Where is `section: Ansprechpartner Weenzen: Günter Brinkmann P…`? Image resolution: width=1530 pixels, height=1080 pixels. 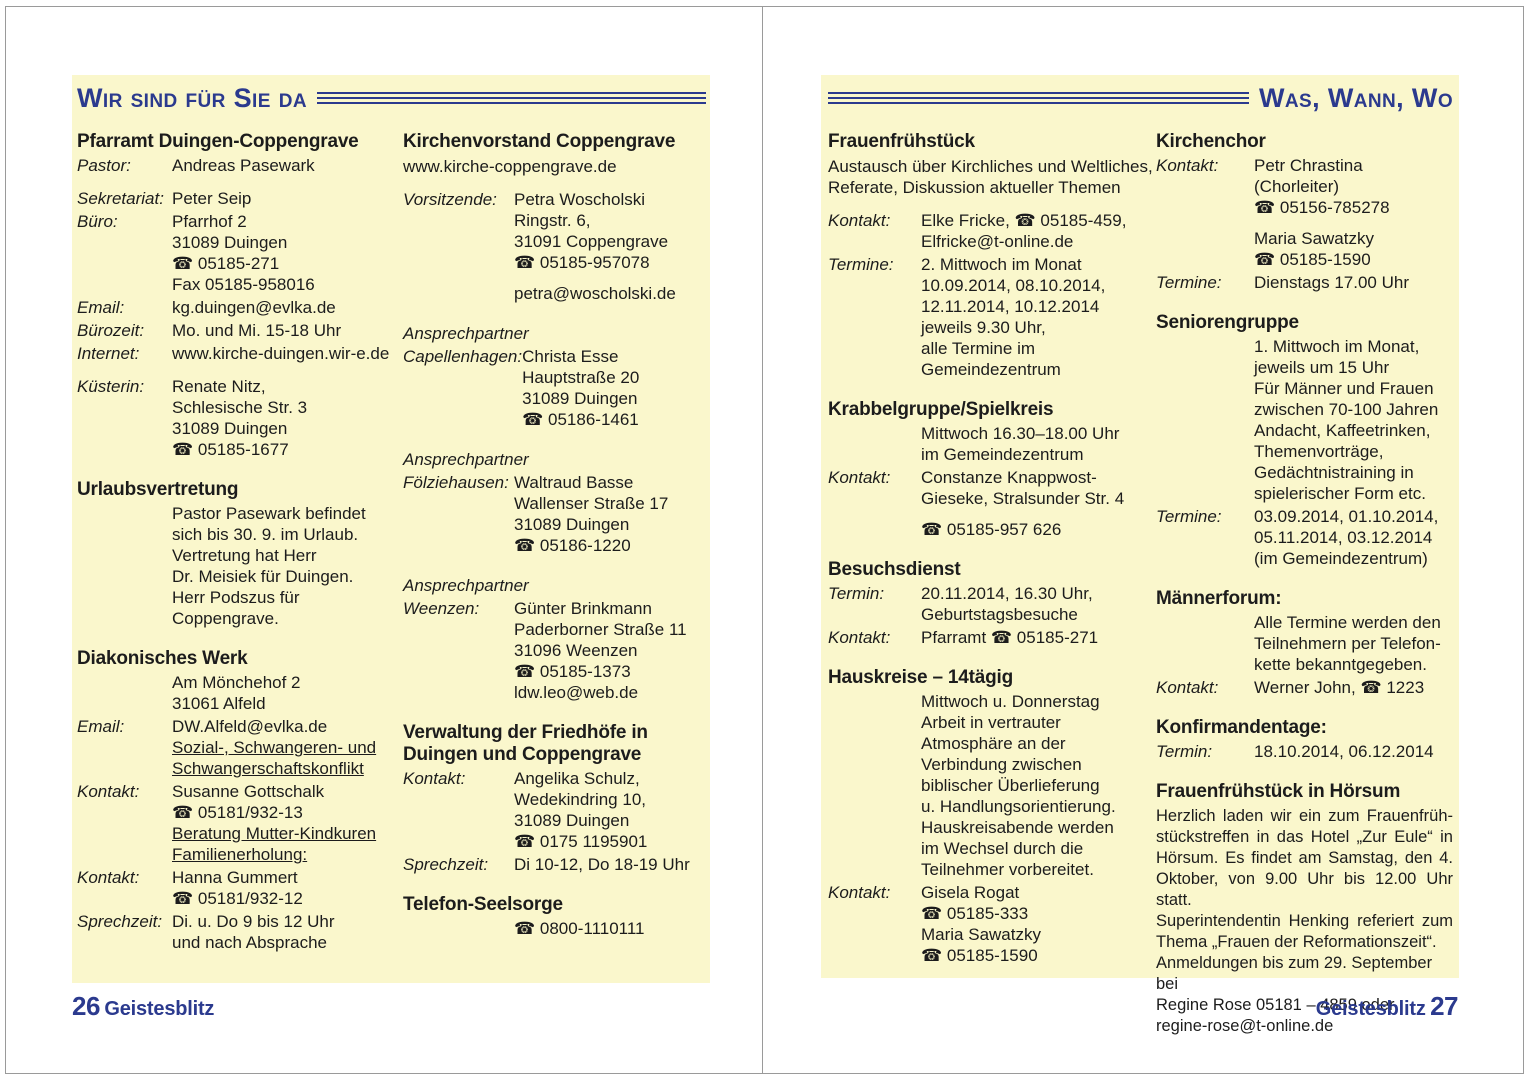 section: Ansprechpartner Weenzen: Günter Brinkmann P… is located at coordinates (554, 639).